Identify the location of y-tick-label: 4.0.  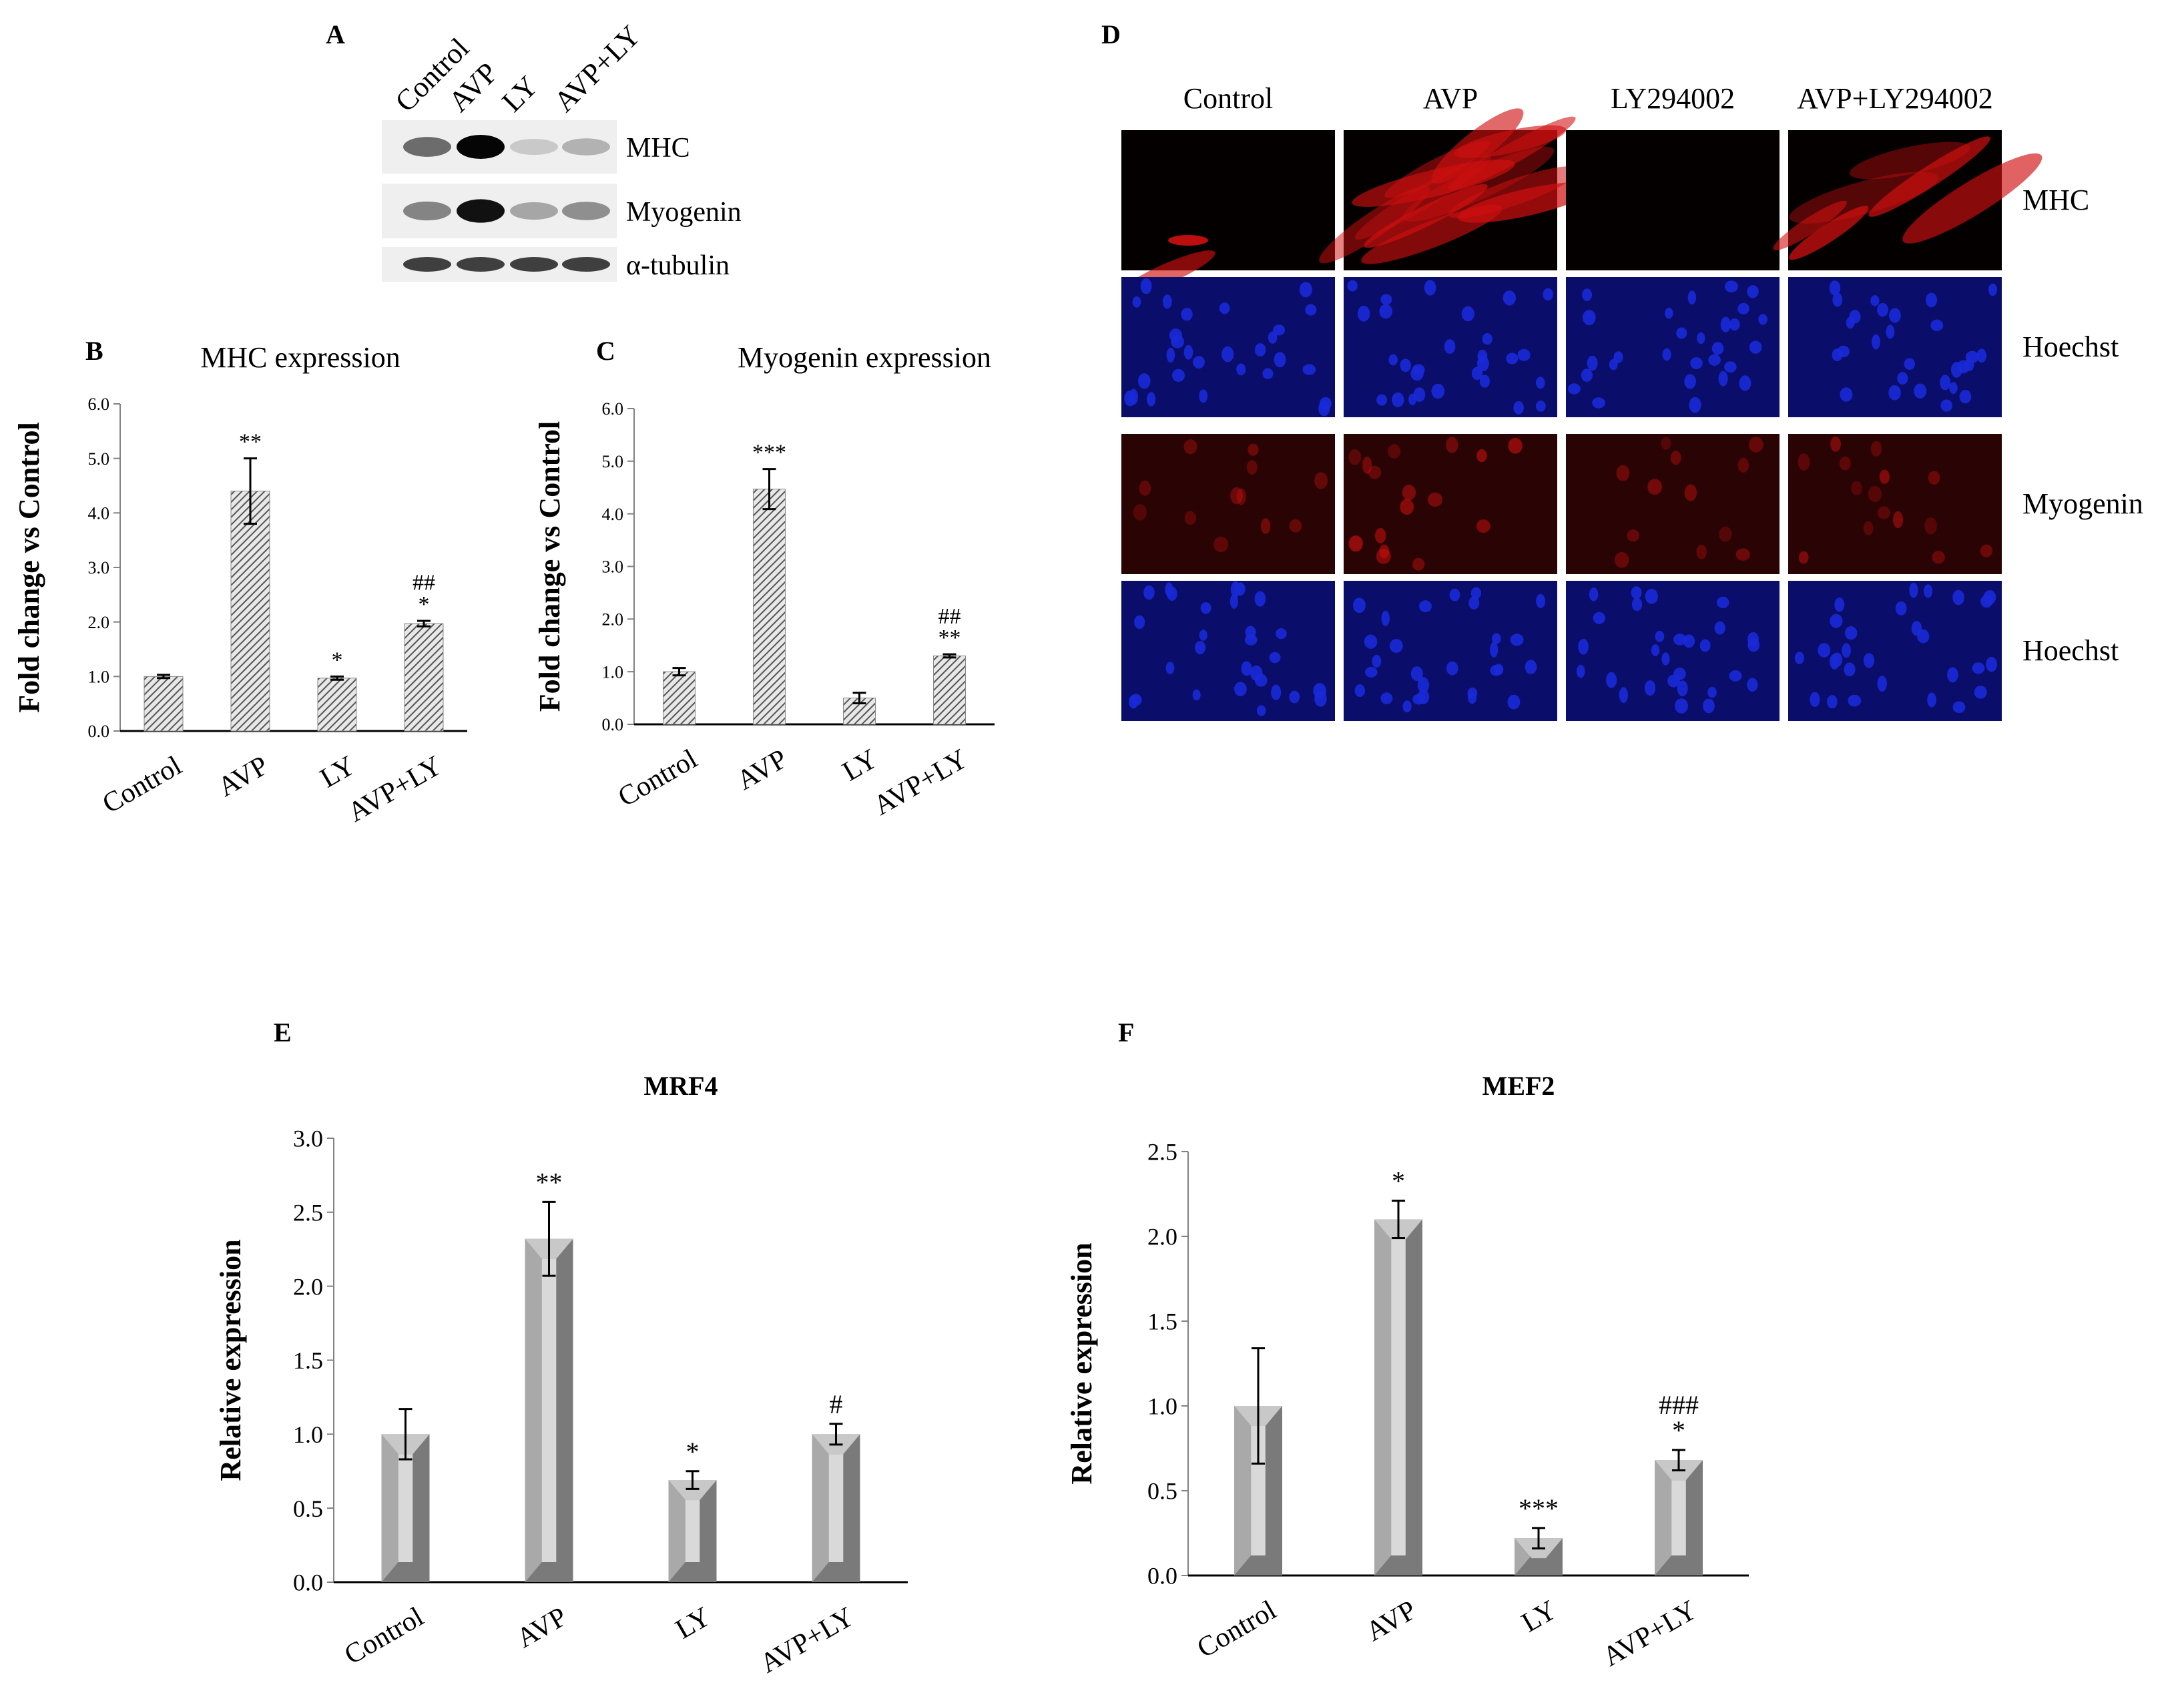
(613, 514).